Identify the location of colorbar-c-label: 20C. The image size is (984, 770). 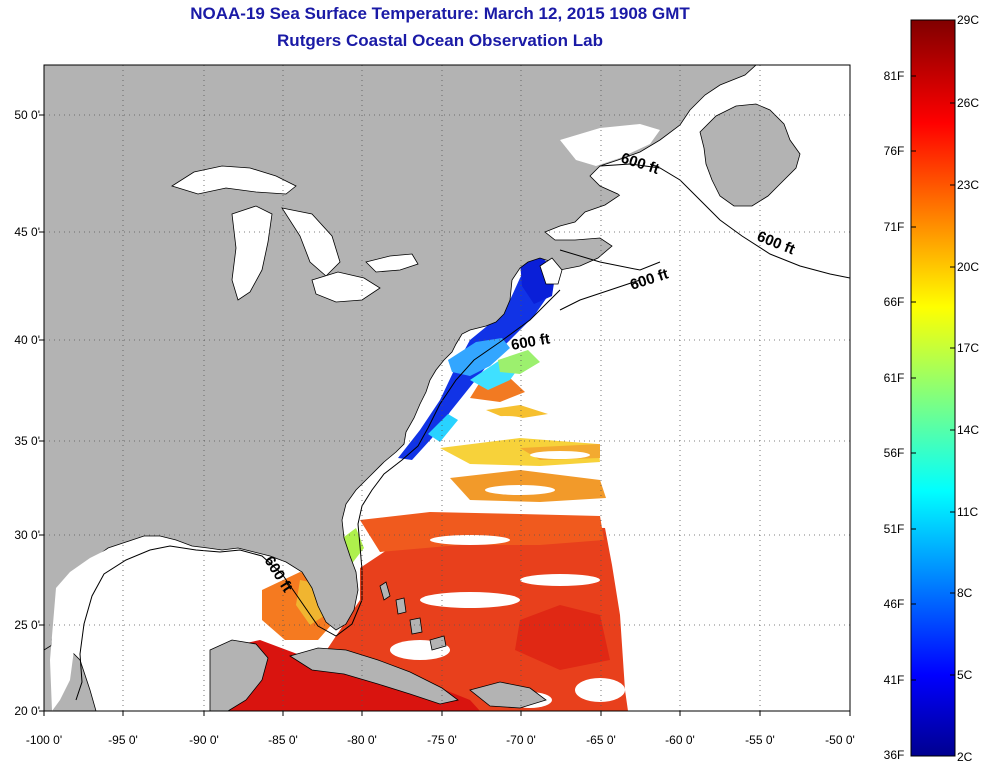
(968, 267).